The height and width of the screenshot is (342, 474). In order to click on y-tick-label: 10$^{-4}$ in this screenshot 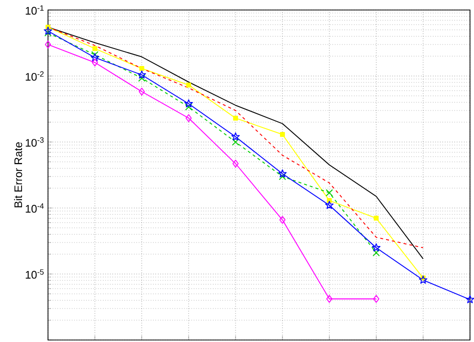, I will do `click(35, 208)`.